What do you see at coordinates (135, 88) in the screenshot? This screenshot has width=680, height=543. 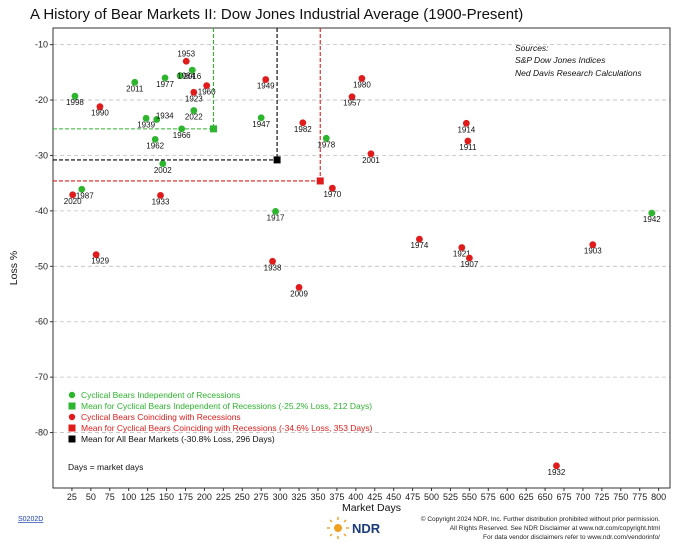 I see `point-label-2011: 2011` at bounding box center [135, 88].